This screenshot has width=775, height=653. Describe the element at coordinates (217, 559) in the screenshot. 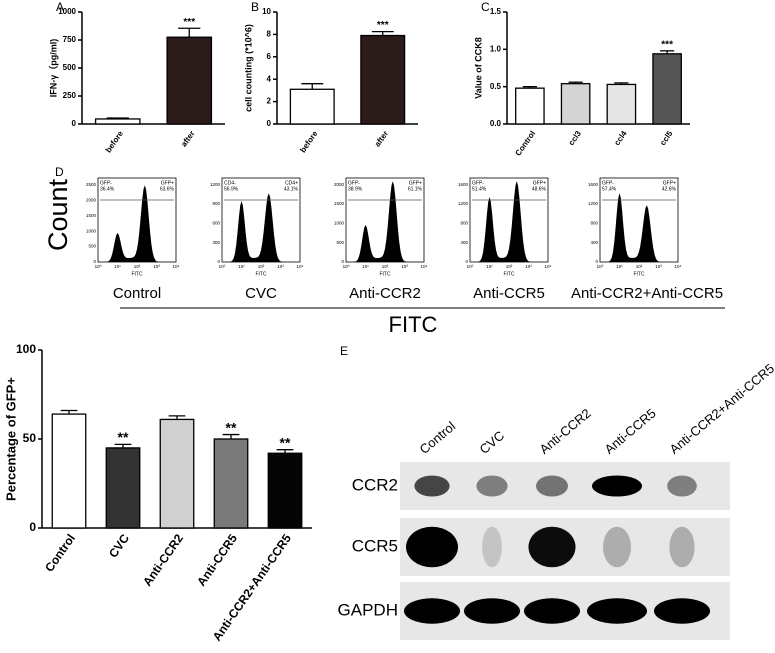

I see `x-tick-label: Anti-CCR5` at that location.